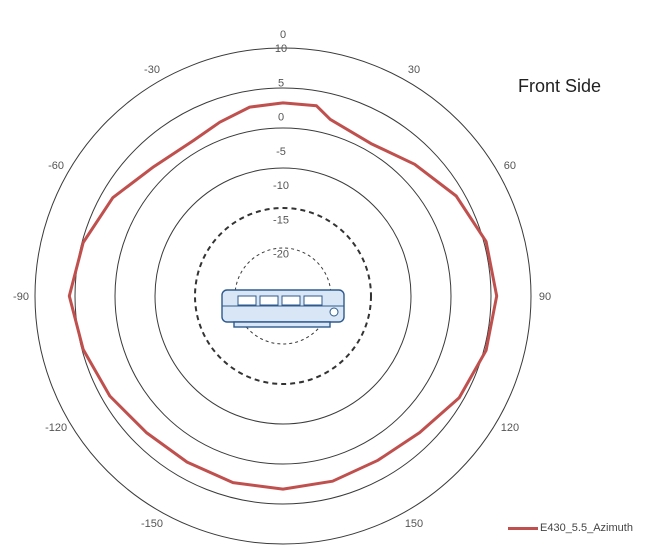 The height and width of the screenshot is (553, 660). I want to click on radial-tick-label: 5, so click(281, 83).